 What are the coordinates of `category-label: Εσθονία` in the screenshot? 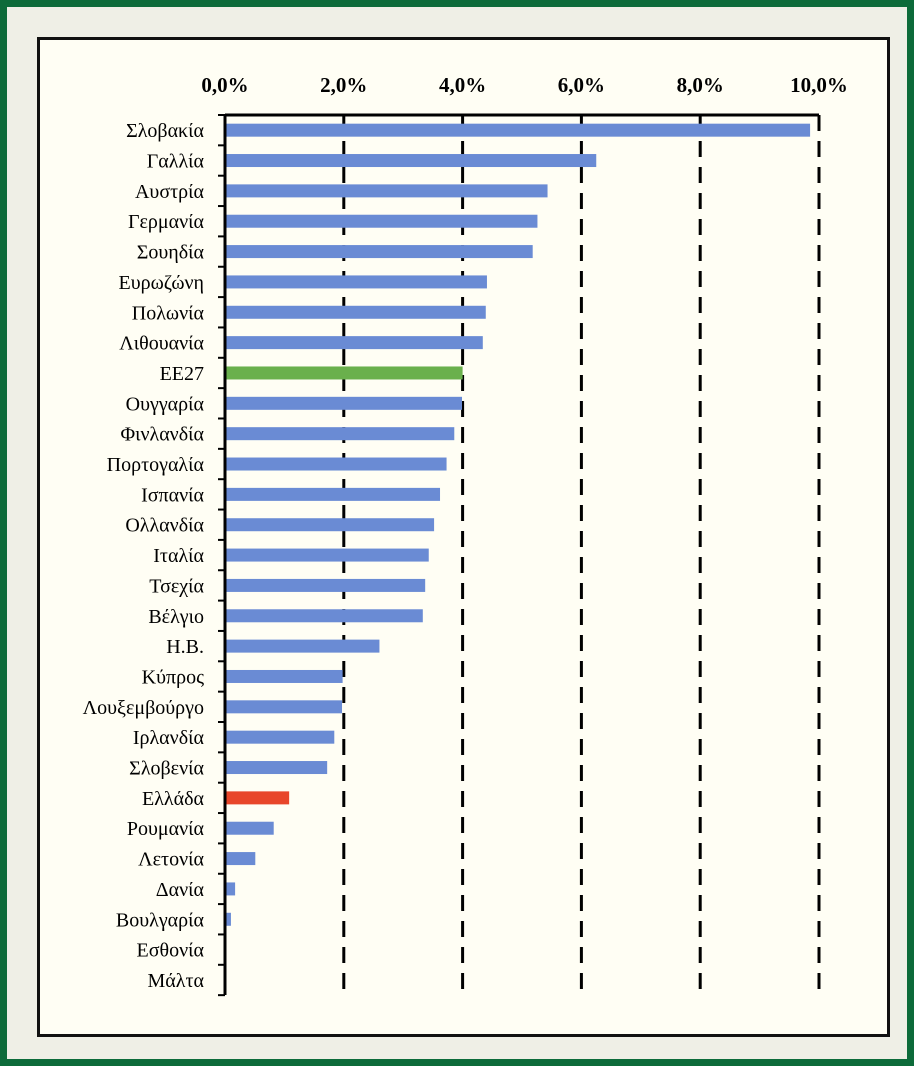 It's located at (171, 951).